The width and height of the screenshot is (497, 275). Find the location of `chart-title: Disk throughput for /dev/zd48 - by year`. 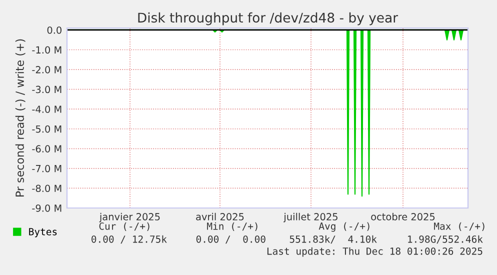

chart-title: Disk throughput for /dev/zd48 - by year is located at coordinates (268, 19).